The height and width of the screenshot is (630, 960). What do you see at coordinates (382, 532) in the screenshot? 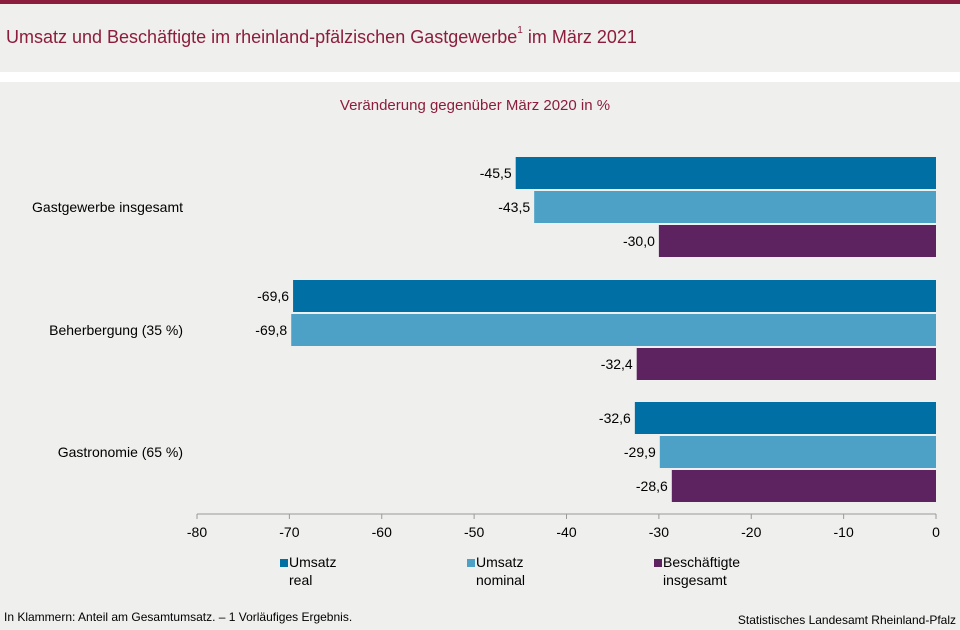
I see `x-tick-label: -60` at bounding box center [382, 532].